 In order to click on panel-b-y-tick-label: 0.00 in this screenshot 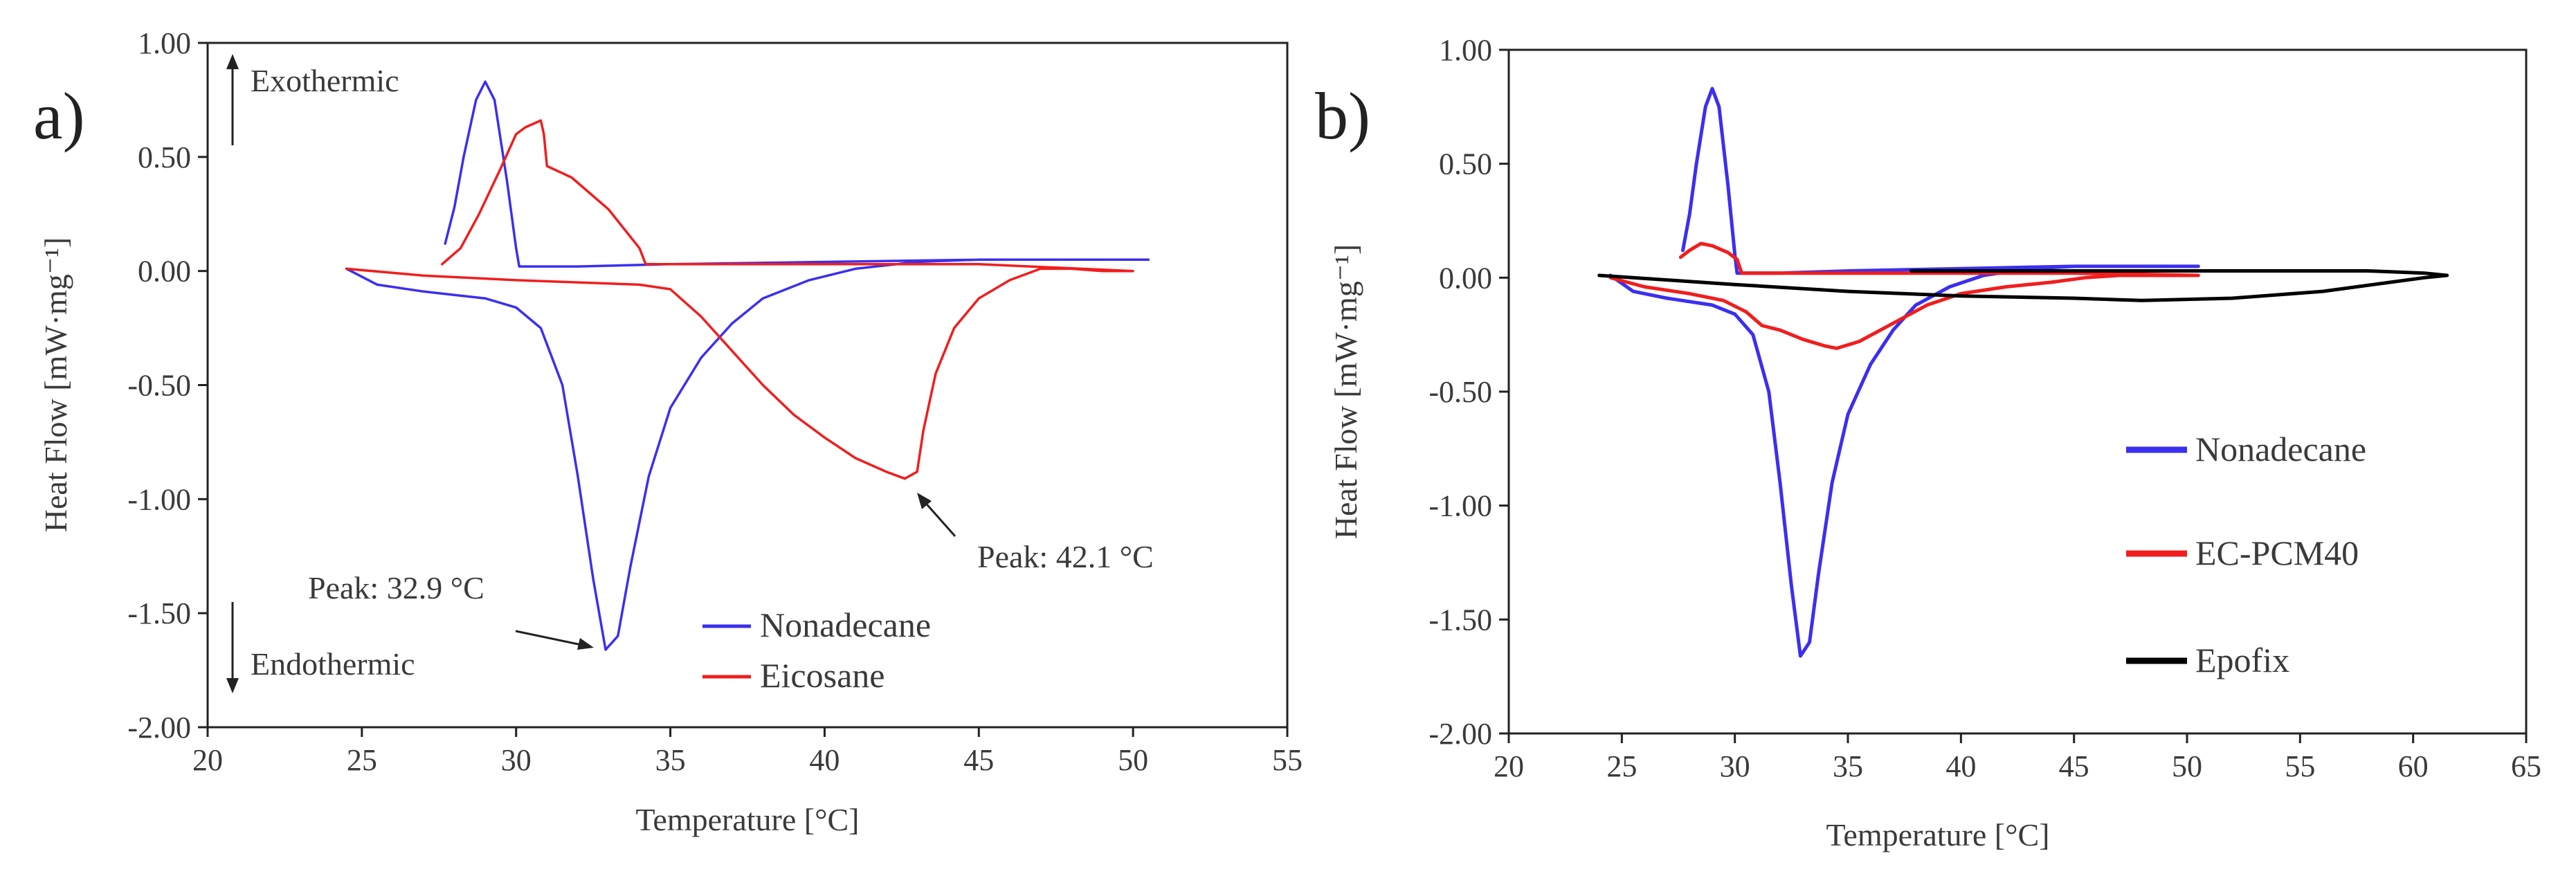, I will do `click(1465, 278)`.